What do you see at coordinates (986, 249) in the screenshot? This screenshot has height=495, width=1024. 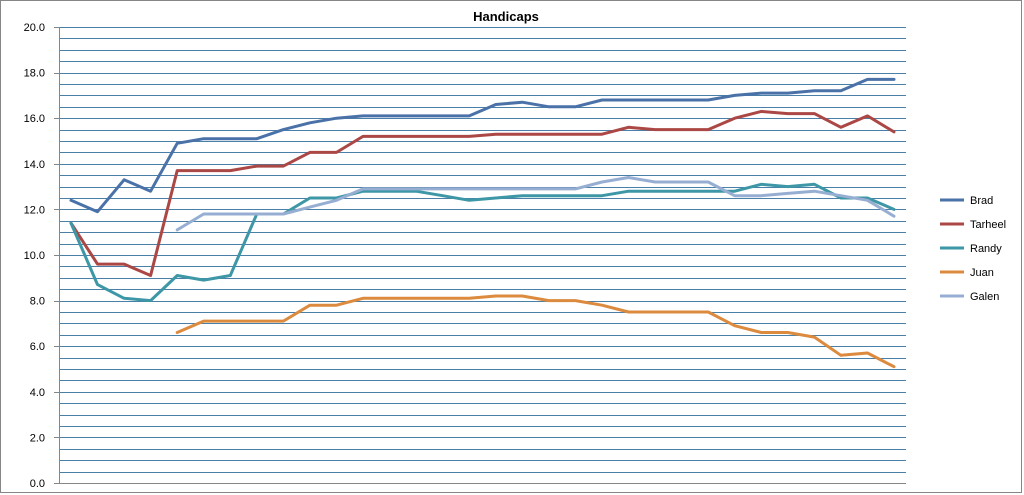 I see `legend-label-randy: Randy` at bounding box center [986, 249].